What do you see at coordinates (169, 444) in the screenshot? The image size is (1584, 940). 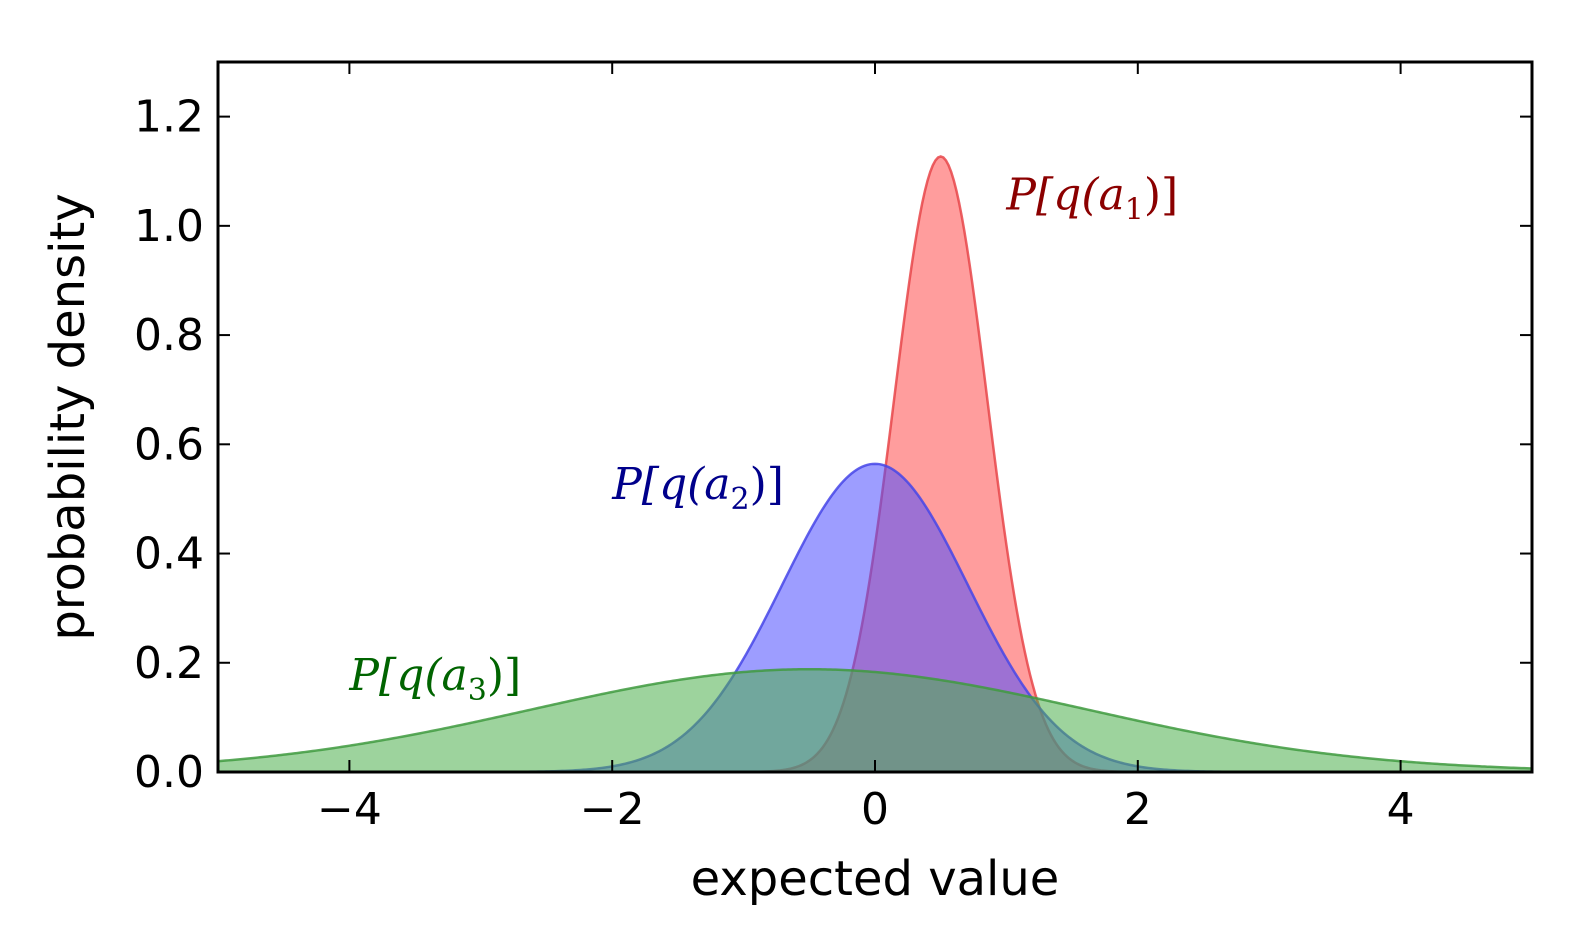 I see `y-tick-label: 0.6` at bounding box center [169, 444].